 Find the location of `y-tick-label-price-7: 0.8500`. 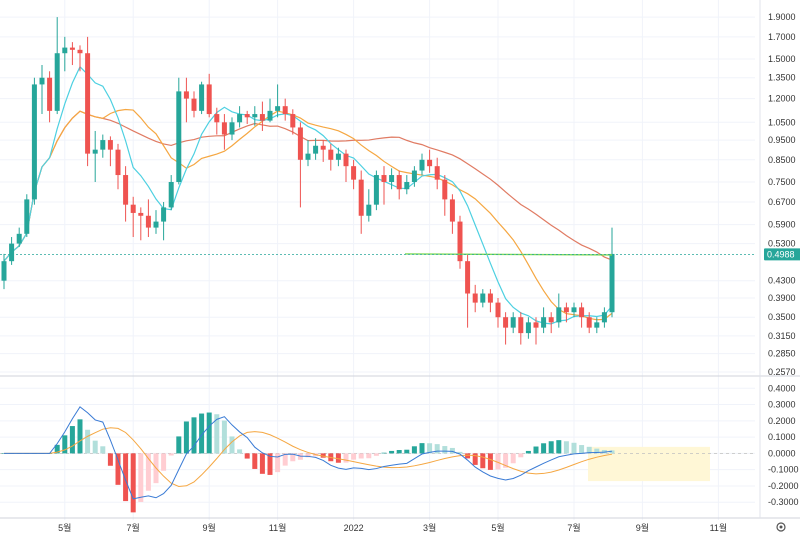

y-tick-label-price-7: 0.8500 is located at coordinates (782, 160).